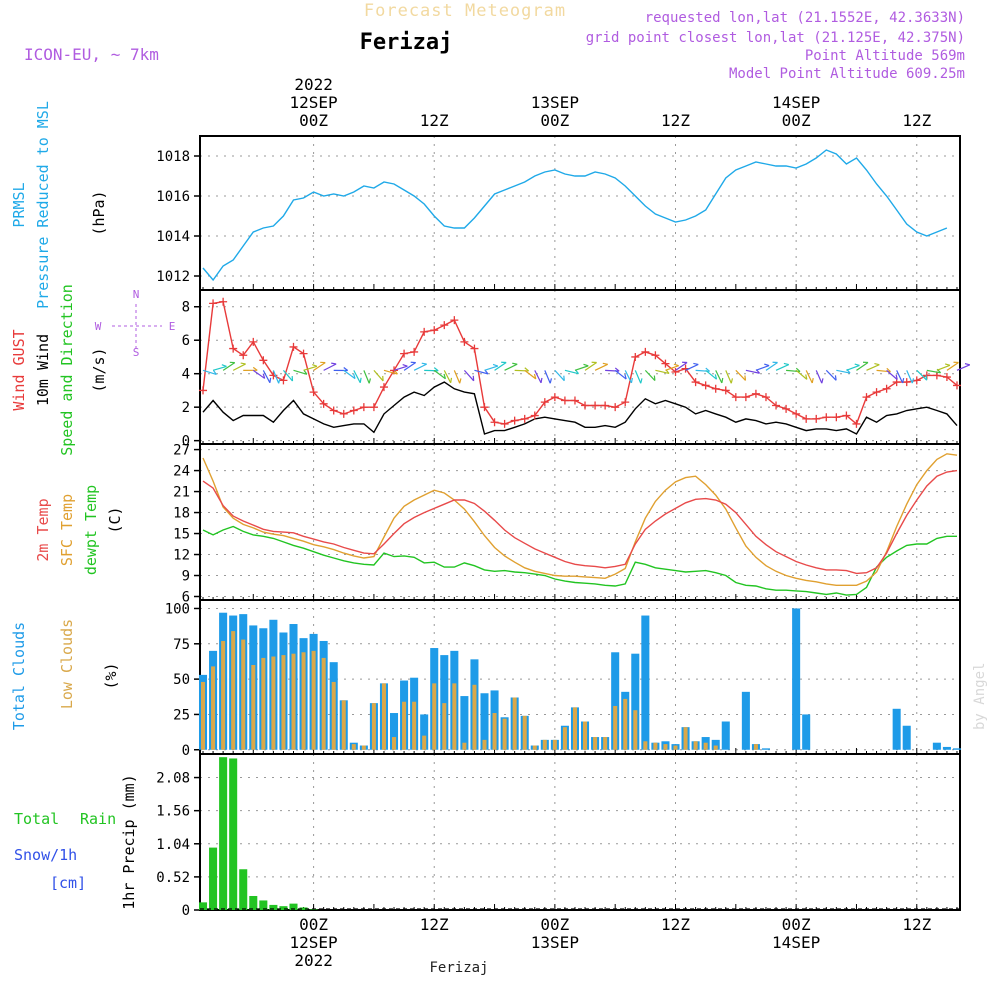 The image size is (1000, 1000). What do you see at coordinates (575, 215) in the screenshot?
I see `pressure-line` at bounding box center [575, 215].